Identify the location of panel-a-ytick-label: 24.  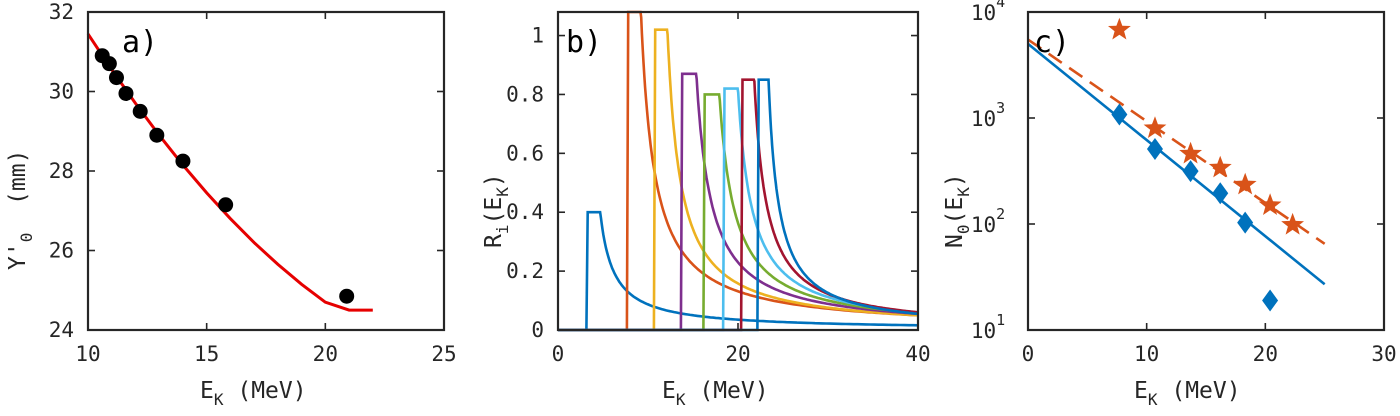
(61, 330).